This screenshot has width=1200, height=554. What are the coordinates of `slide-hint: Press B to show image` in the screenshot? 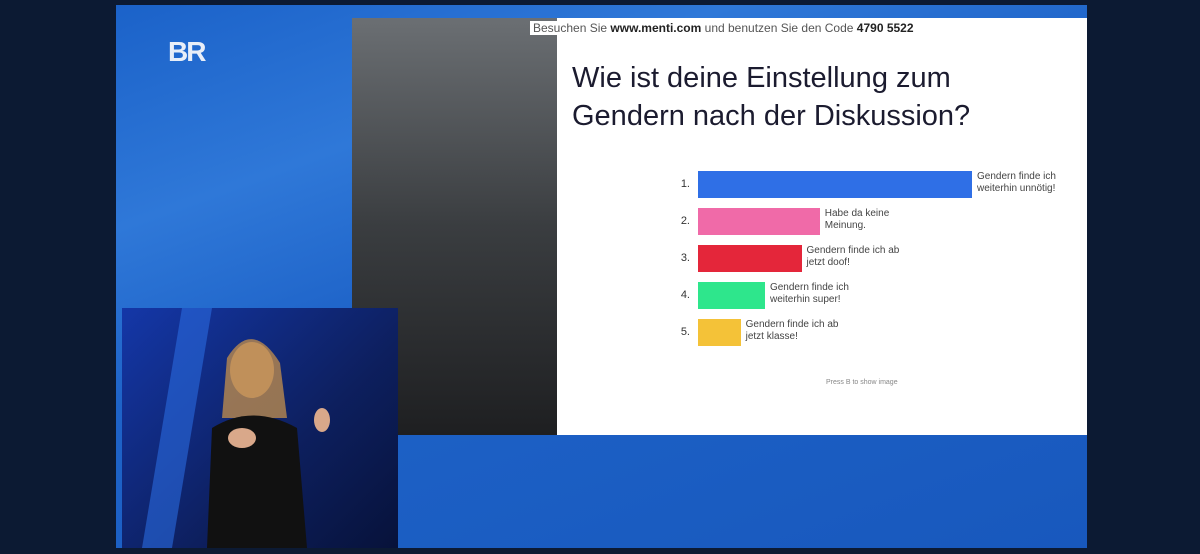 It's located at (862, 382).